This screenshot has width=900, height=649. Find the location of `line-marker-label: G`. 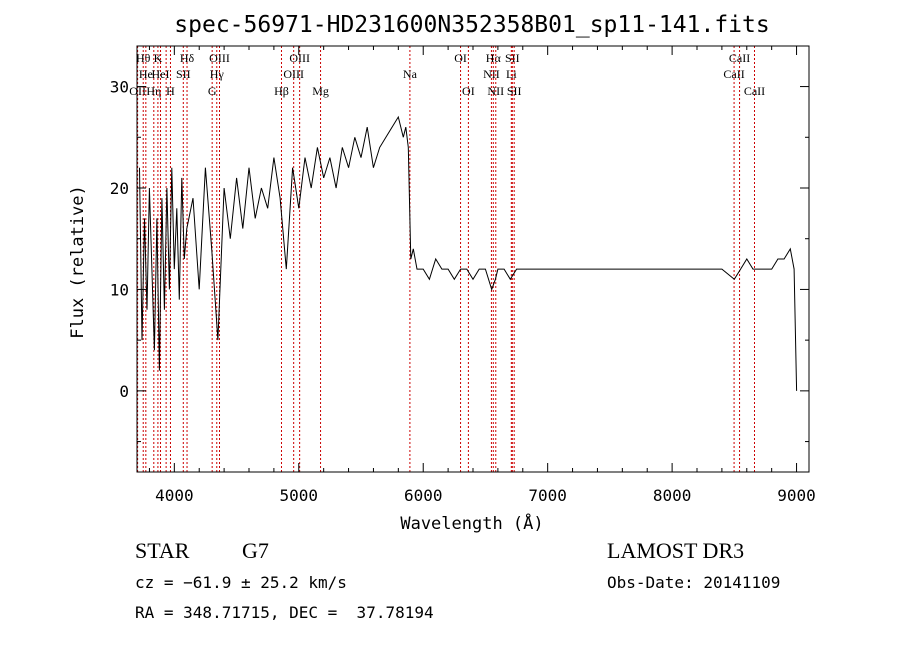

line-marker-label: G is located at coordinates (212, 91).